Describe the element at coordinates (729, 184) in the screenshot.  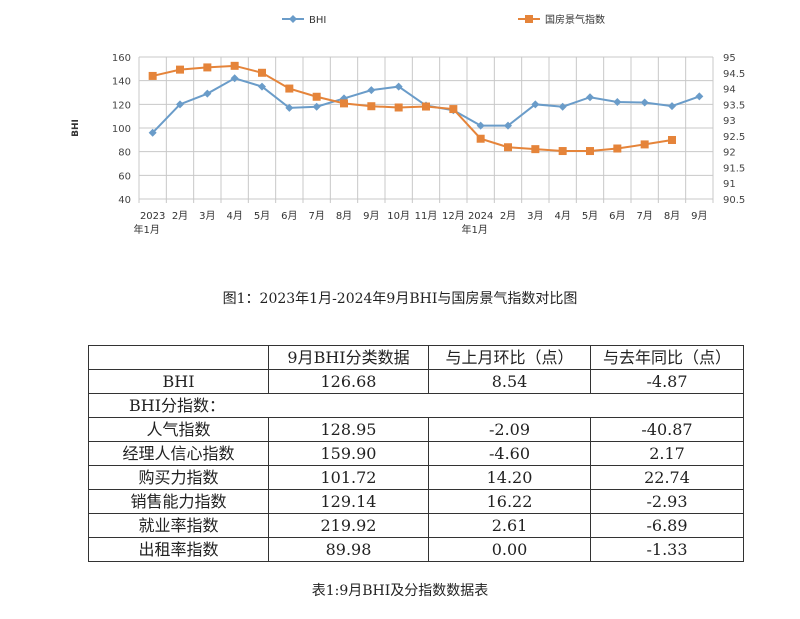
I see `y-right-tick-label: 91` at that location.